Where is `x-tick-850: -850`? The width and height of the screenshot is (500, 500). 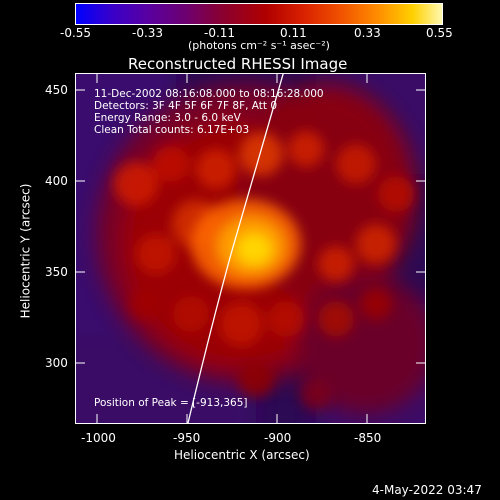 x-tick-850: -850 is located at coordinates (368, 438).